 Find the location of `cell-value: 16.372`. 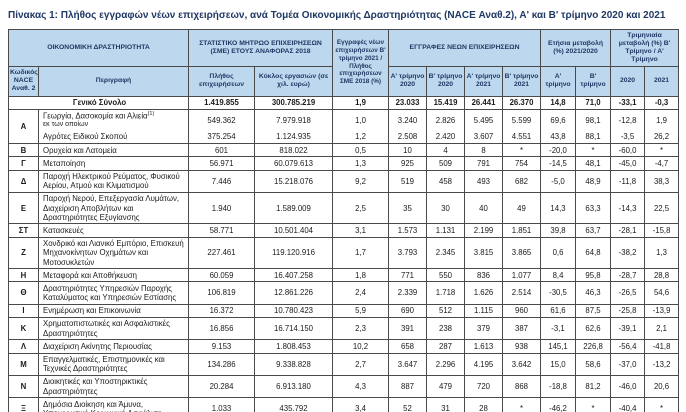

cell-value: 16.372 is located at coordinates (222, 311).